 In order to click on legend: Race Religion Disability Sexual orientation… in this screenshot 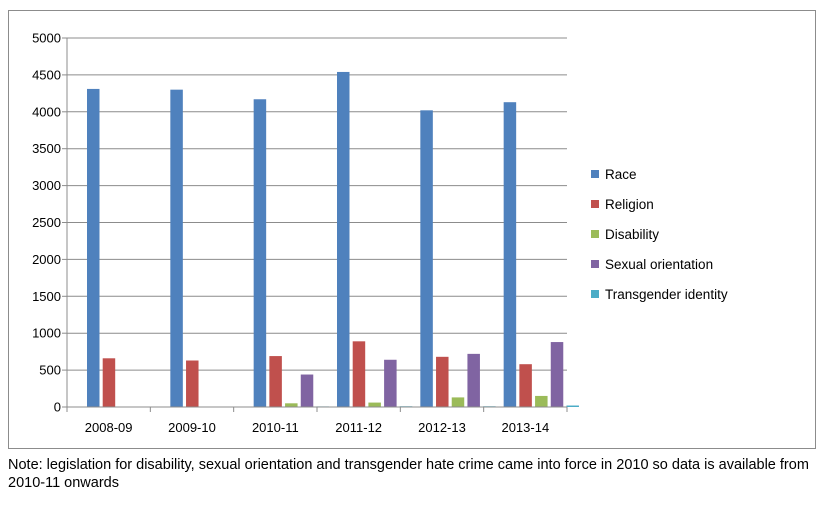, I will do `click(659, 234)`.